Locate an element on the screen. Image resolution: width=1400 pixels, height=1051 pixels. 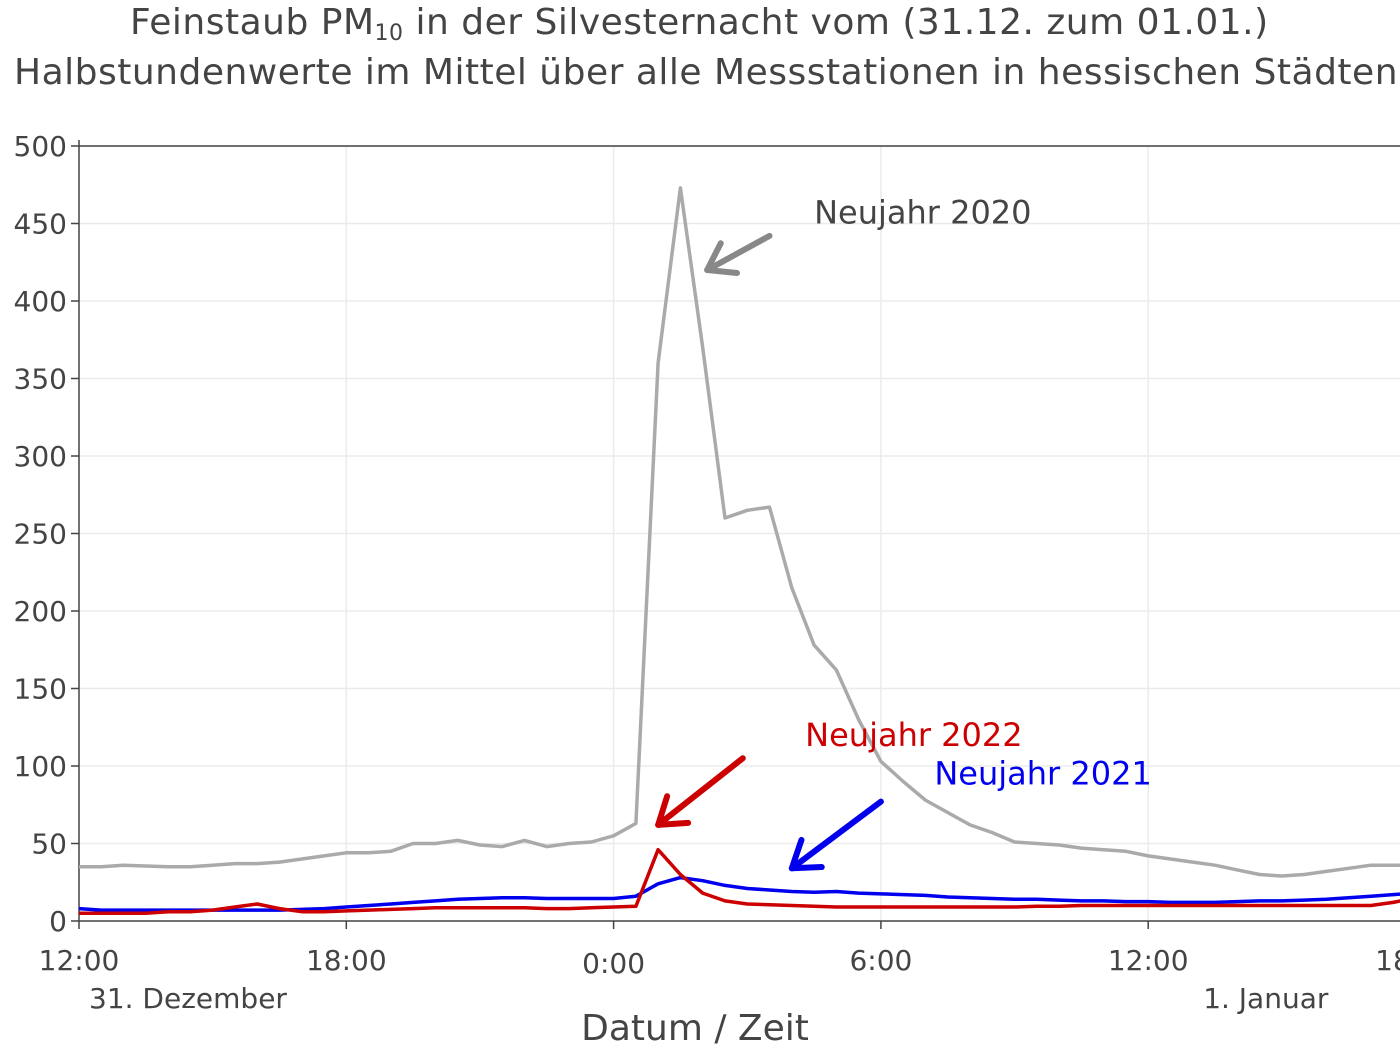
x-tick-label: 6:00 is located at coordinates (880, 960).